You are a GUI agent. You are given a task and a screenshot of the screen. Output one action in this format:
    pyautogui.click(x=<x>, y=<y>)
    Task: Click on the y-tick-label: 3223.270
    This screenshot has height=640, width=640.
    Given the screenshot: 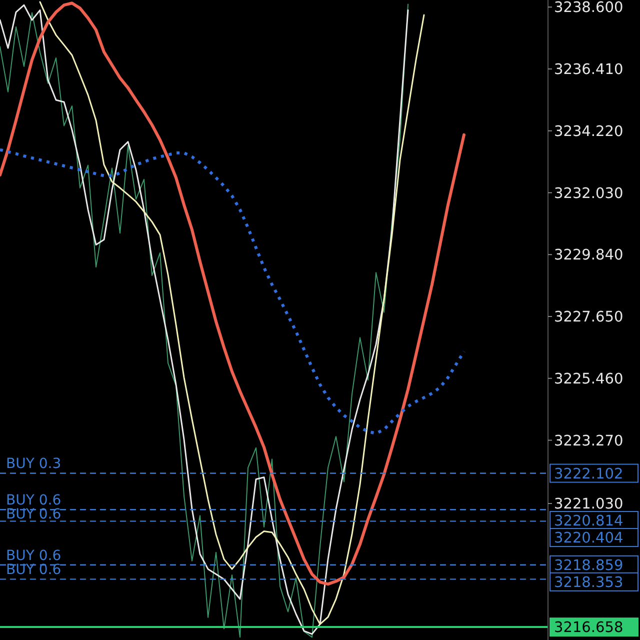 What is the action you would take?
    pyautogui.click(x=589, y=441)
    